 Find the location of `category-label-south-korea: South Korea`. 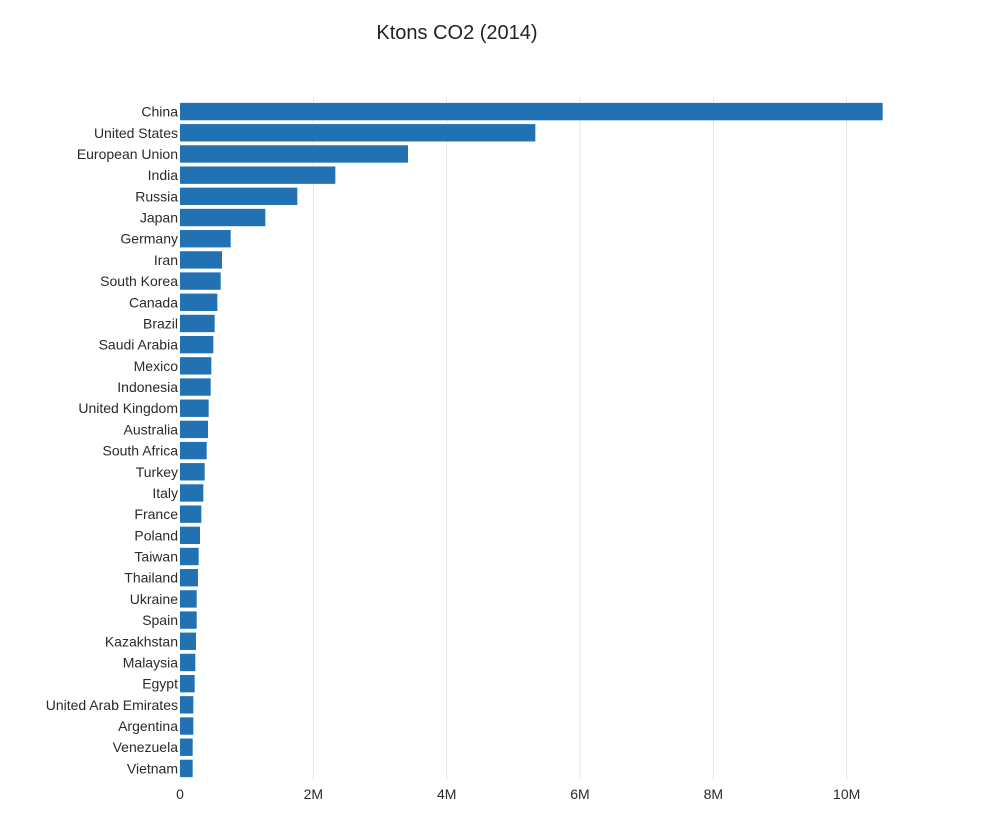

category-label-south-korea: South Korea is located at coordinates (139, 281).